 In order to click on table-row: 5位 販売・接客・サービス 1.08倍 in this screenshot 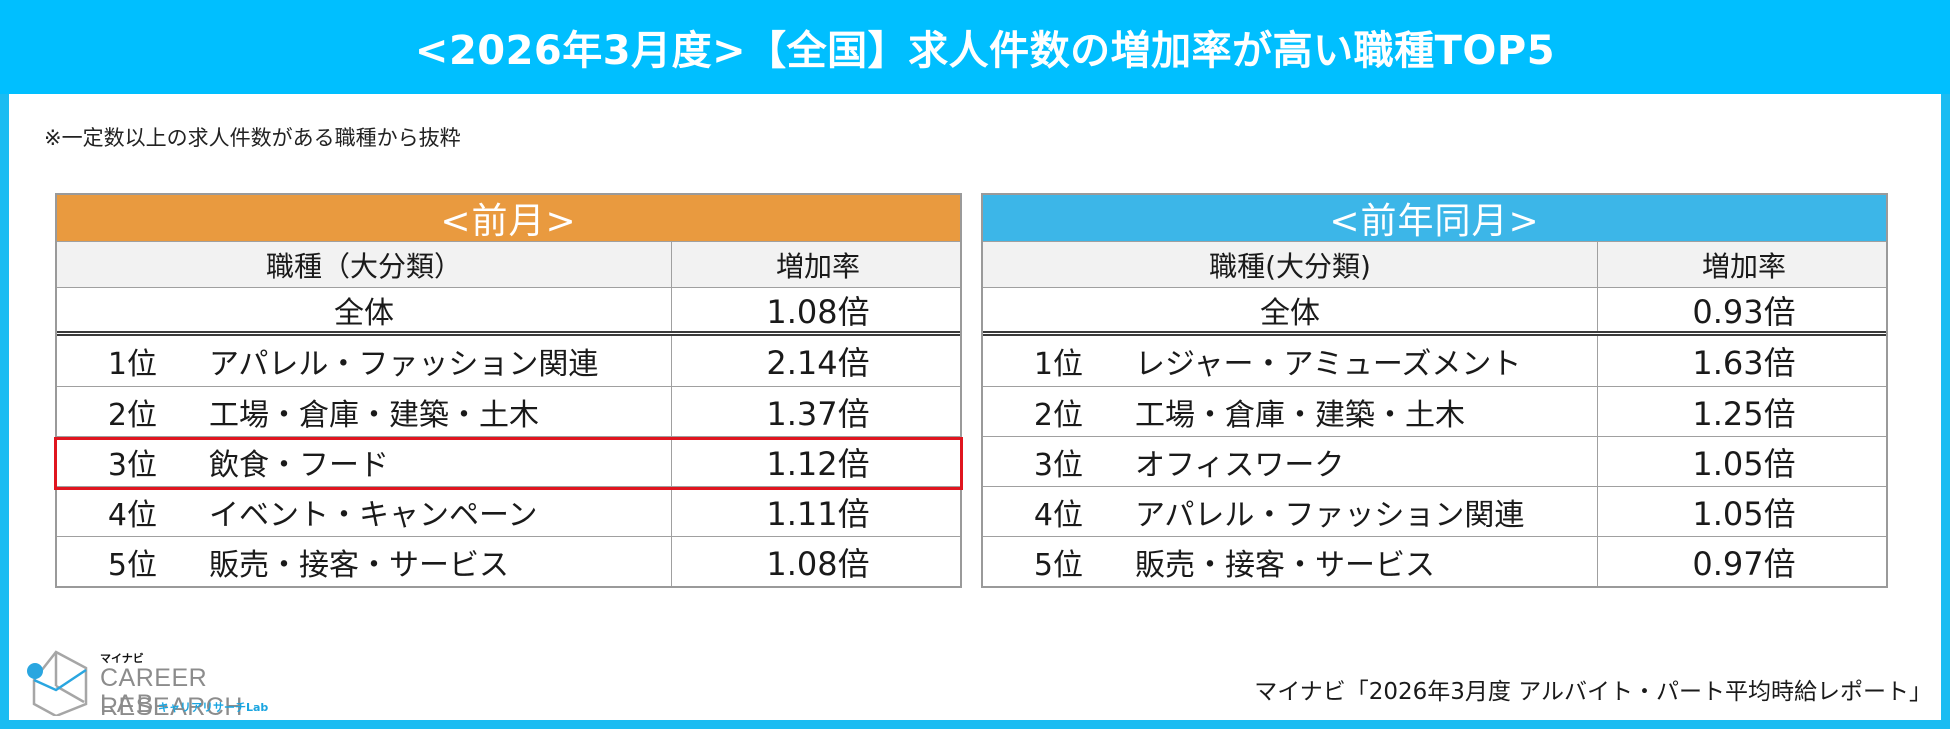, I will do `click(508, 561)`.